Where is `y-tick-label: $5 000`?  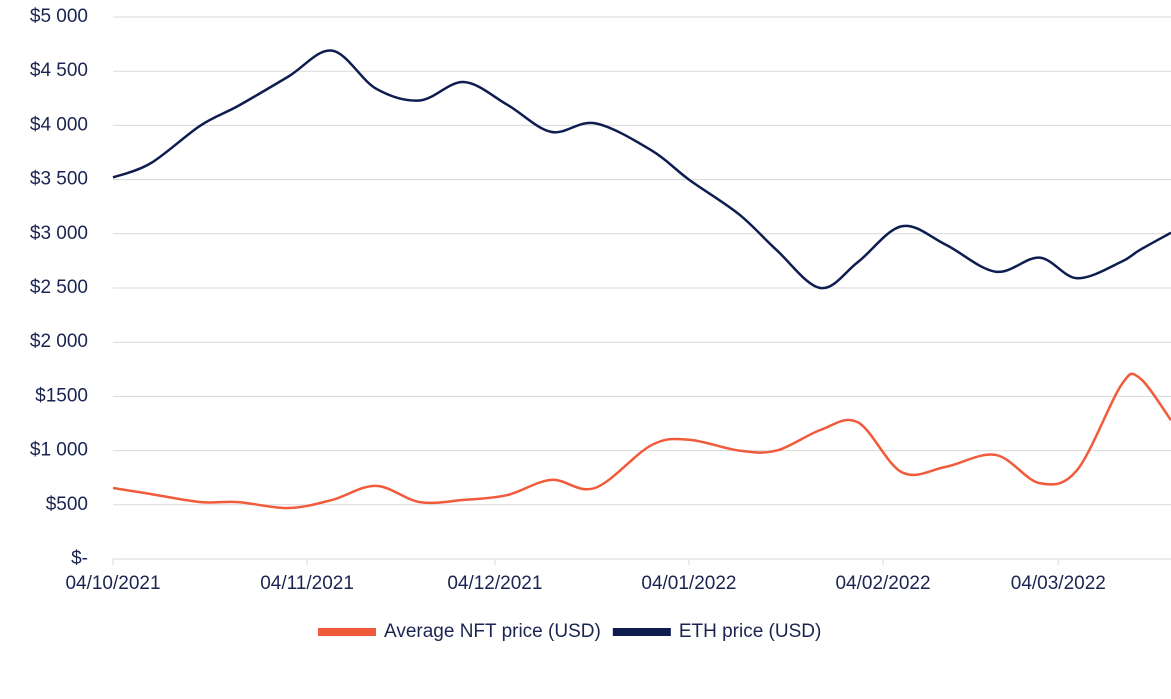
y-tick-label: $5 000 is located at coordinates (59, 16).